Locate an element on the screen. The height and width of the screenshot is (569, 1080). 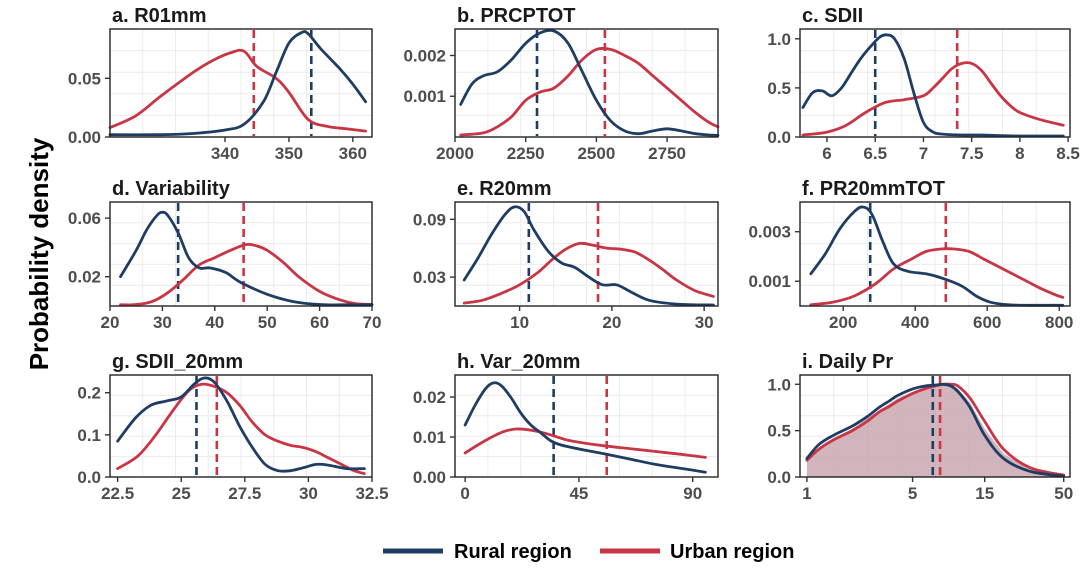
x-tick-label: 7 is located at coordinates (923, 153).